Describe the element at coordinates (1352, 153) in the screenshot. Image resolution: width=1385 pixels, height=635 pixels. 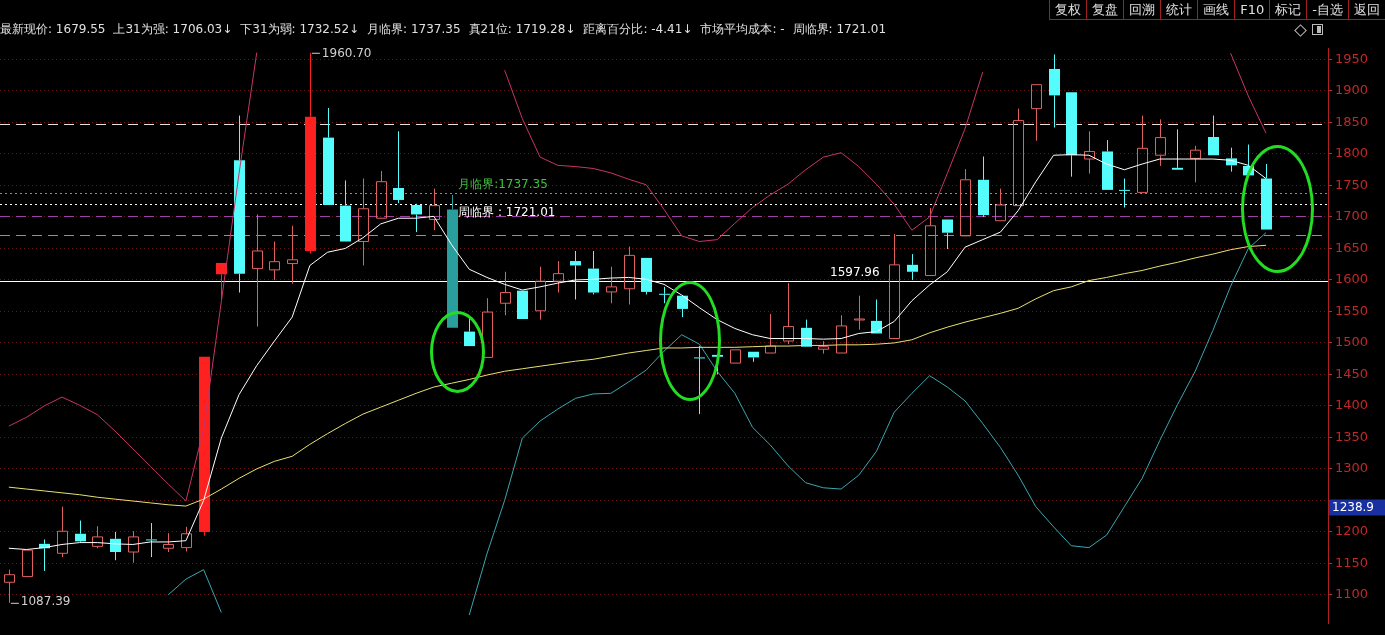
I see `y-tick-label: 1800` at that location.